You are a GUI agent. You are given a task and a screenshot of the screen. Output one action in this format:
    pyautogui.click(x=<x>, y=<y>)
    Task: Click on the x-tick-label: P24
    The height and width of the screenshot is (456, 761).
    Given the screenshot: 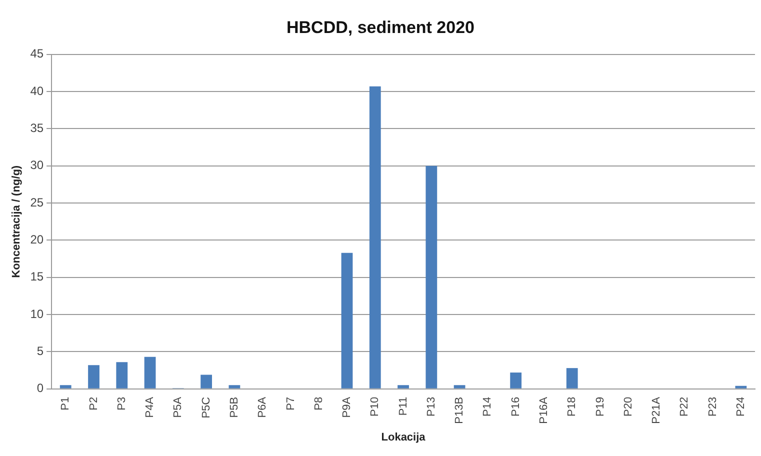 What is the action you would take?
    pyautogui.click(x=740, y=406)
    